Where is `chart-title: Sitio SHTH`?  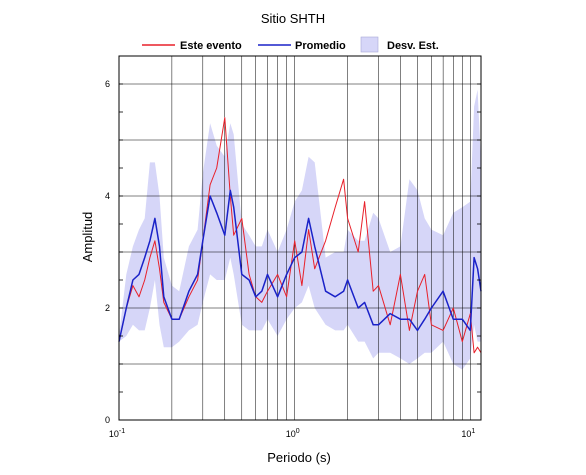
chart-title: Sitio SHTH is located at coordinates (293, 18).